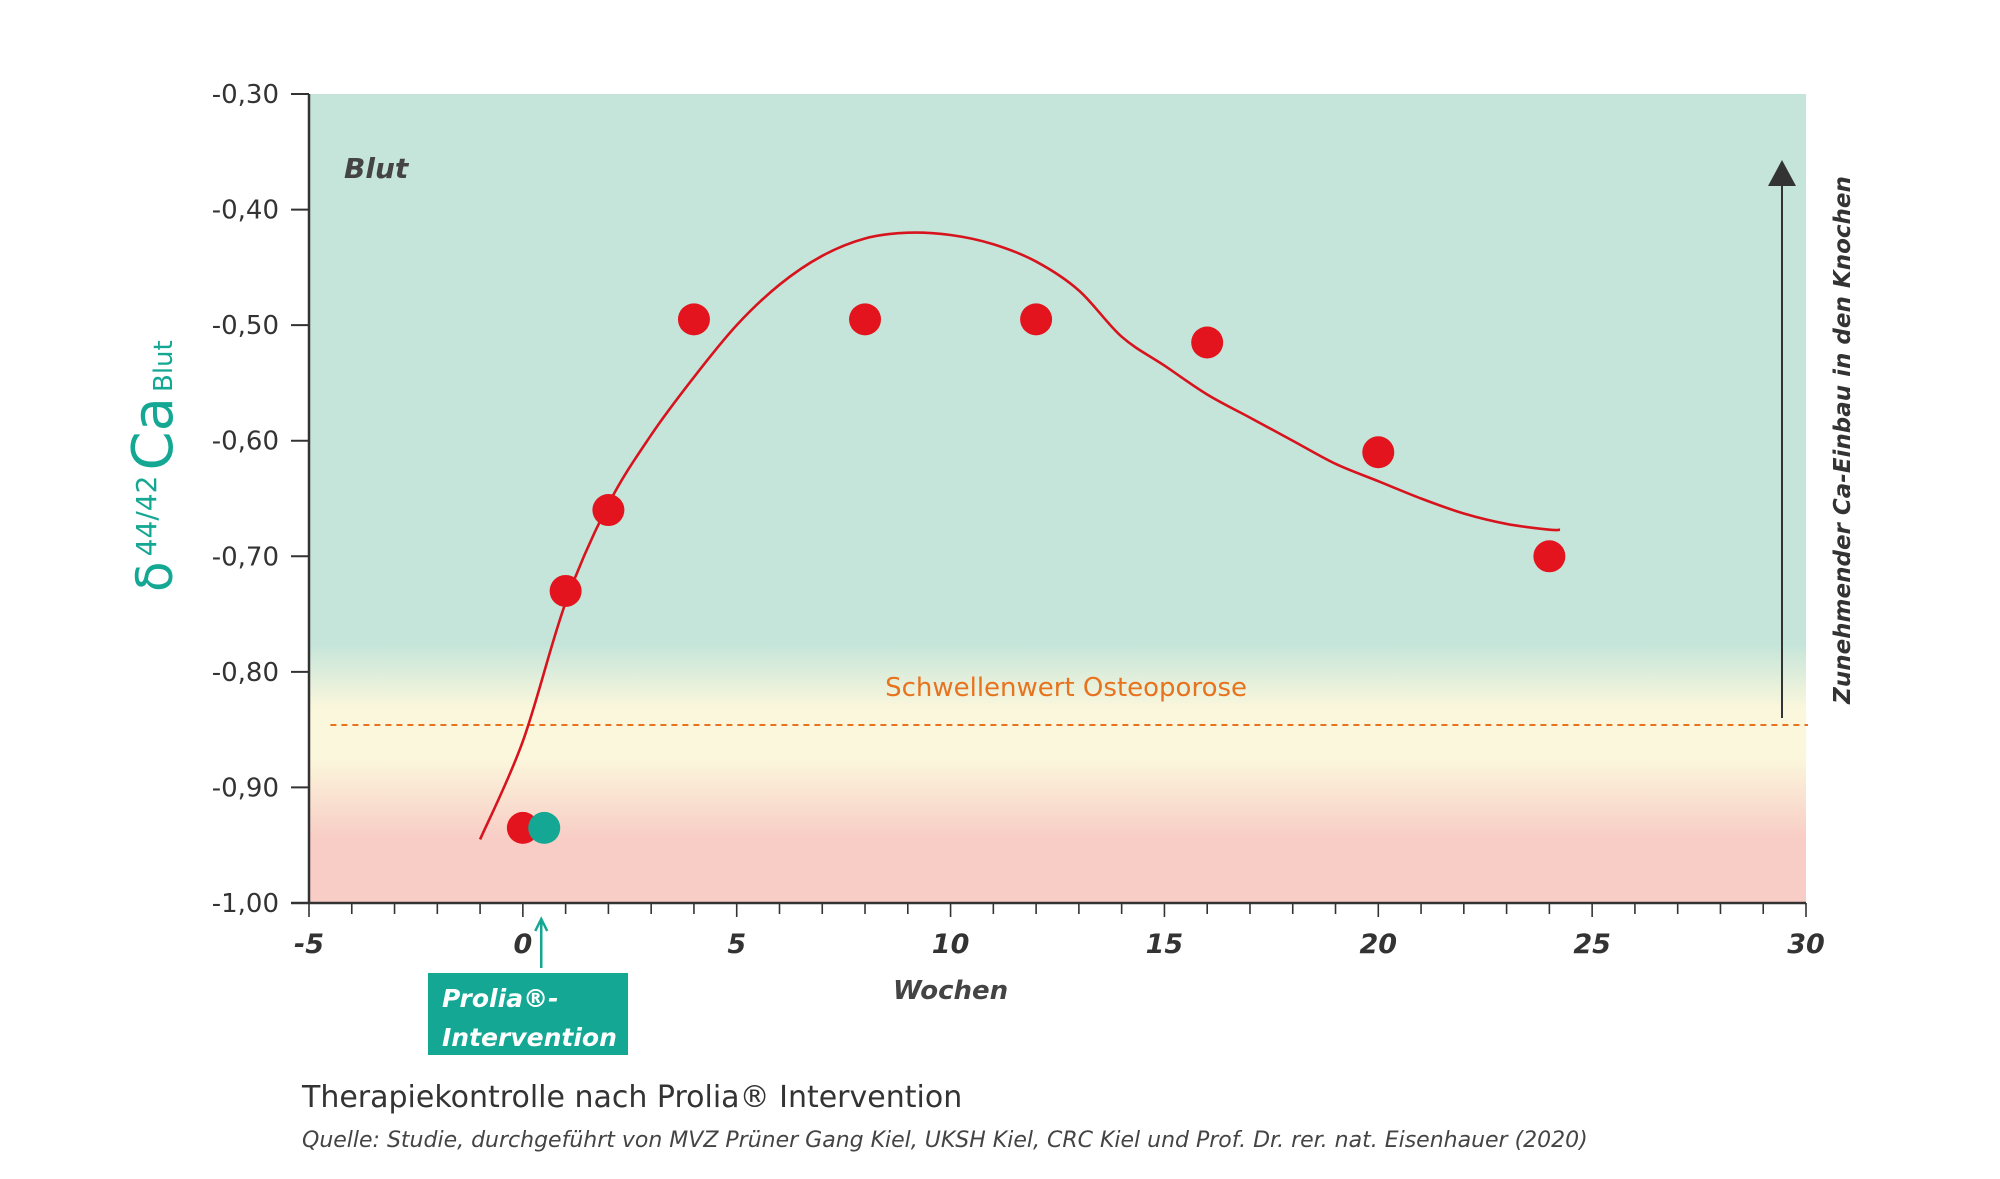 The width and height of the screenshot is (2000, 1179). Describe the element at coordinates (1378, 944) in the screenshot. I see `x-tick-label: 20` at that location.